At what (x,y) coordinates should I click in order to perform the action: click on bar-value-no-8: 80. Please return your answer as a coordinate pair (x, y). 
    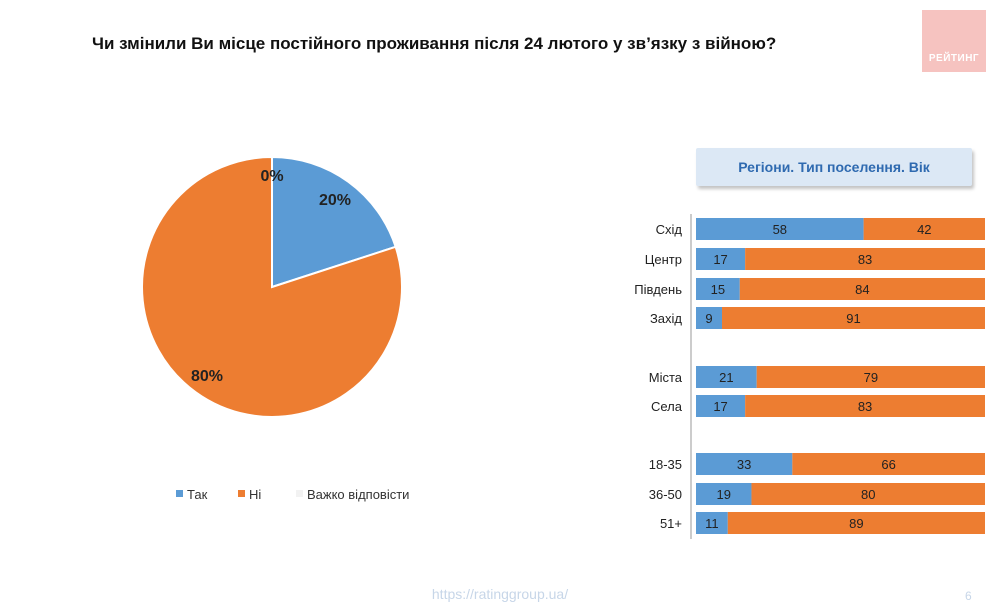
    Looking at the image, I should click on (868, 494).